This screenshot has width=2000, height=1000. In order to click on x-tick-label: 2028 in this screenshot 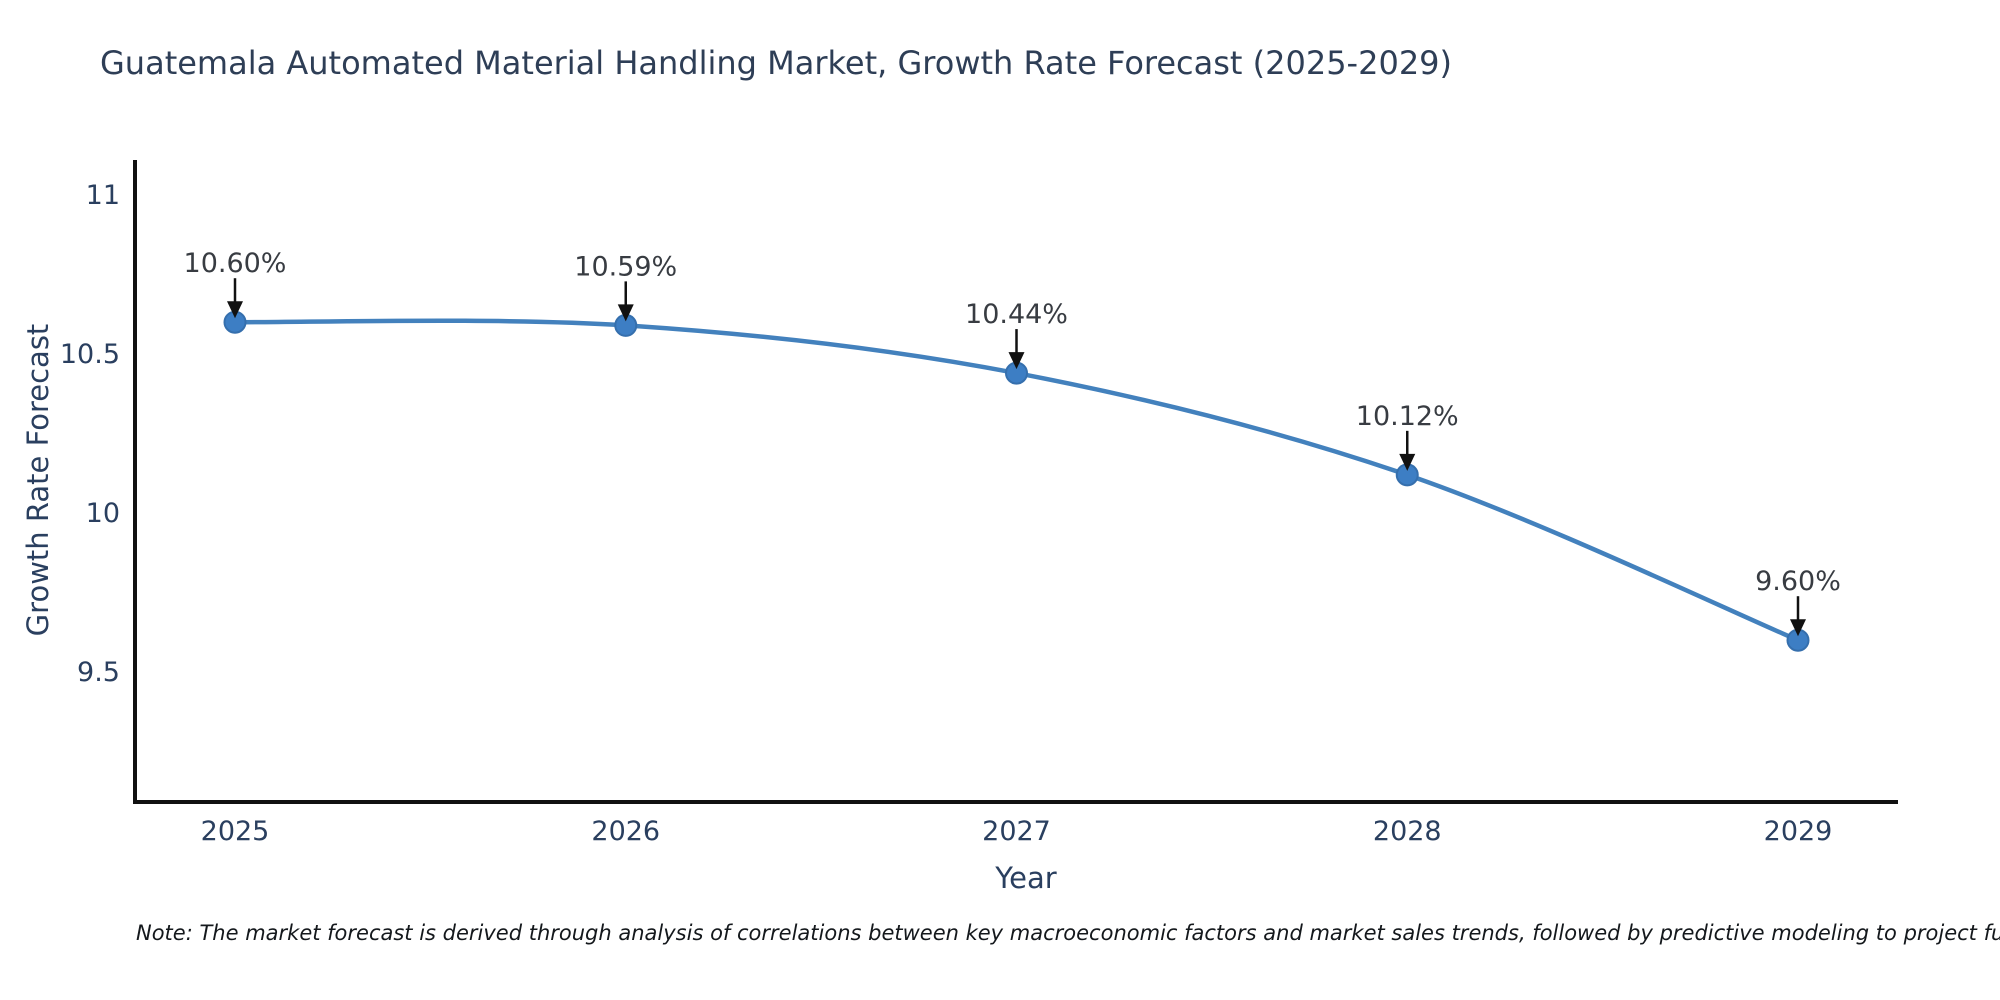, I will do `click(1407, 831)`.